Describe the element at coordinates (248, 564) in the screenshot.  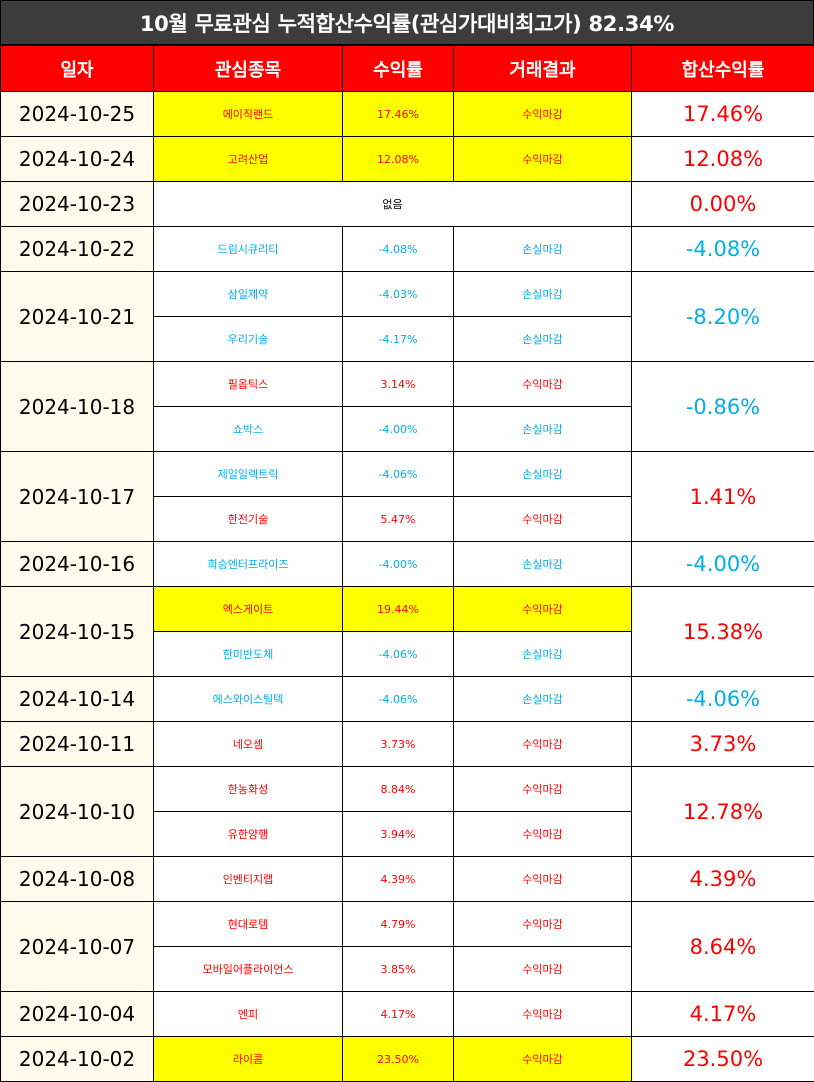
I see `stock-name-cell: 희승엔터프라이즈` at that location.